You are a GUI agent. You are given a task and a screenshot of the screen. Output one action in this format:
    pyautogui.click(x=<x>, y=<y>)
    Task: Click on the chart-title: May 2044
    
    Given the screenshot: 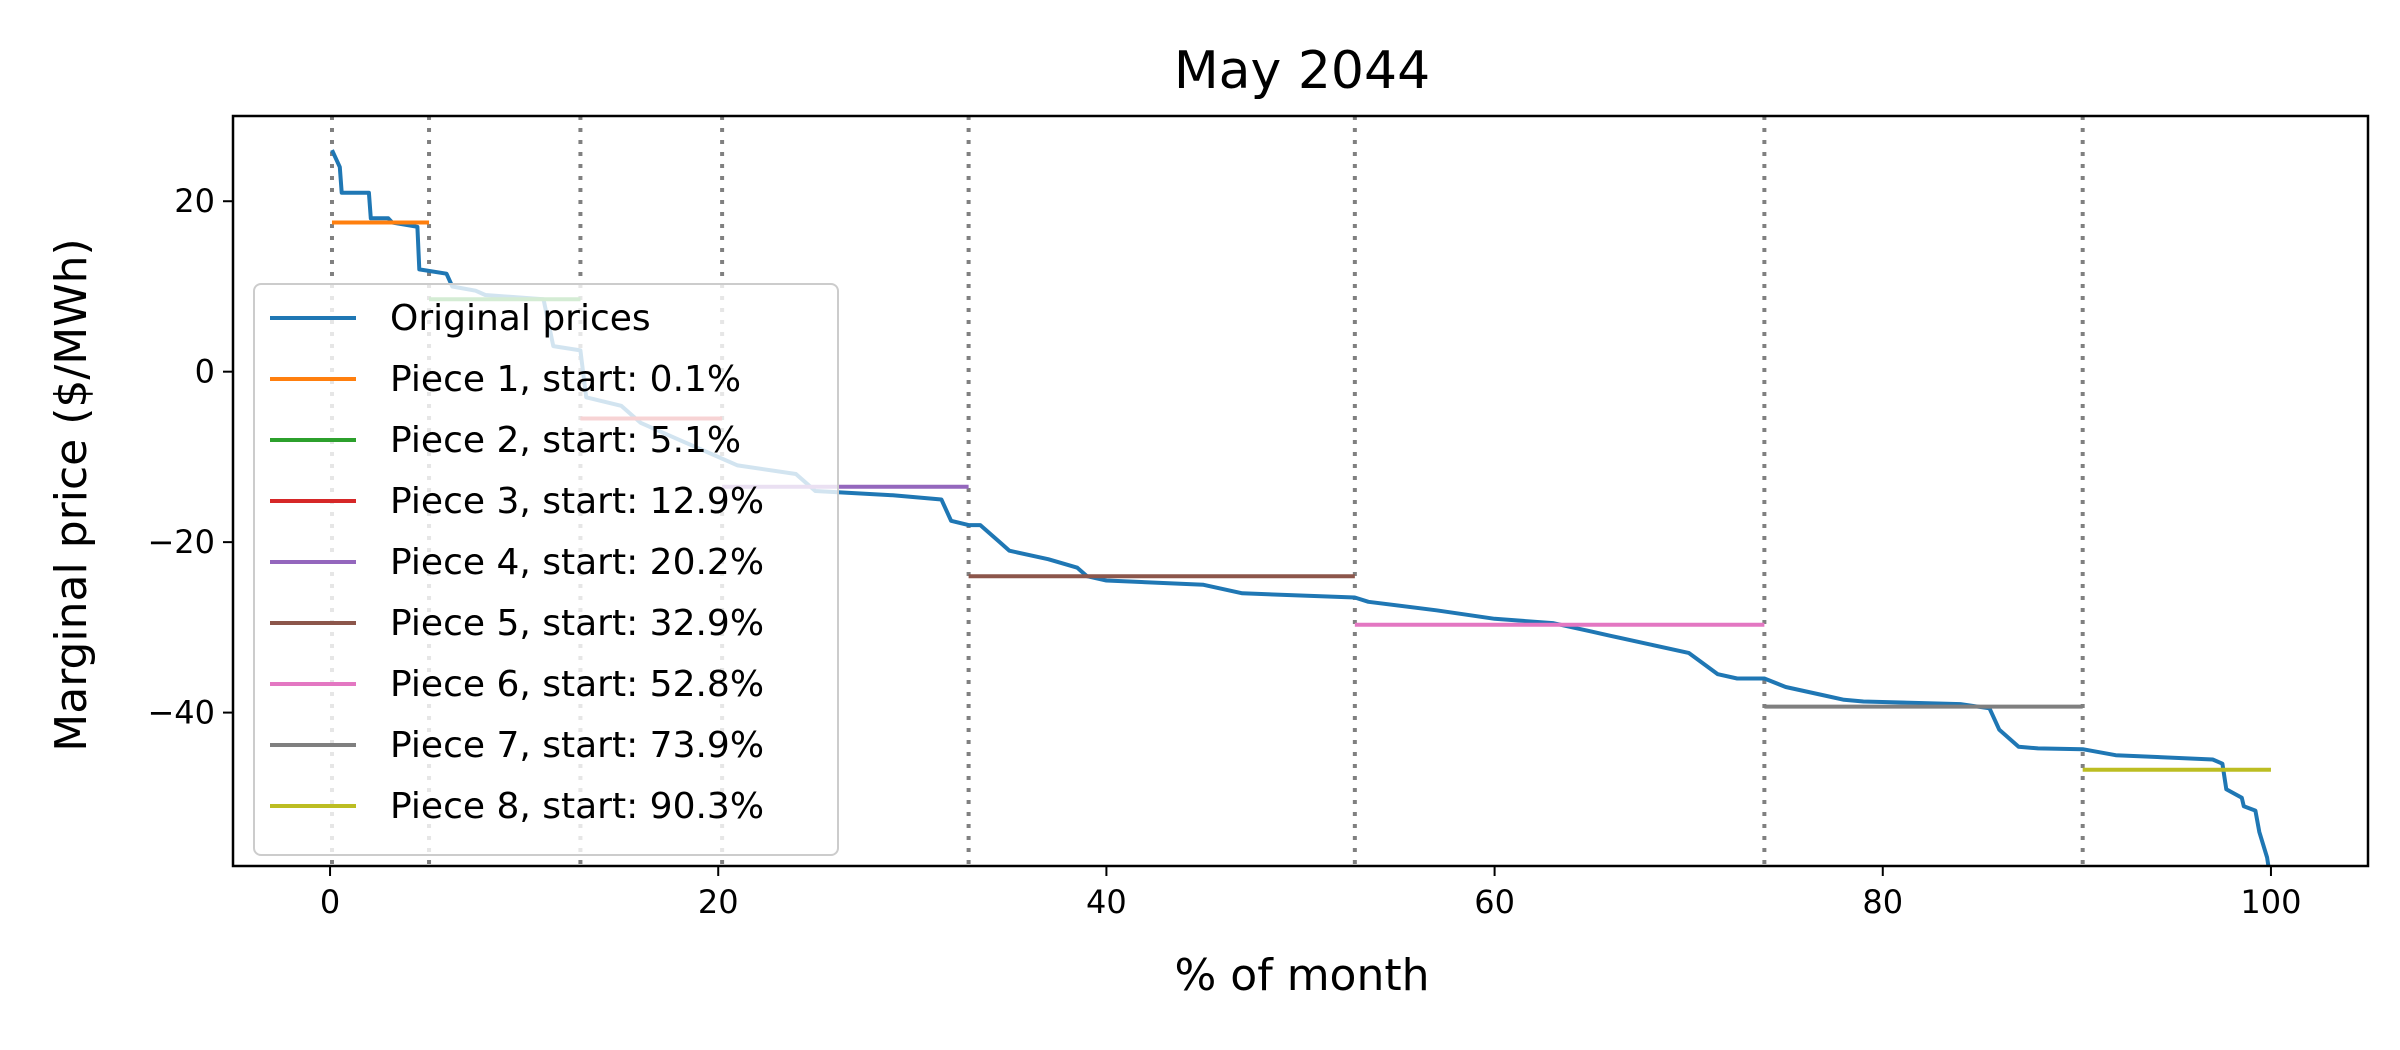 What is the action you would take?
    pyautogui.click(x=1302, y=71)
    